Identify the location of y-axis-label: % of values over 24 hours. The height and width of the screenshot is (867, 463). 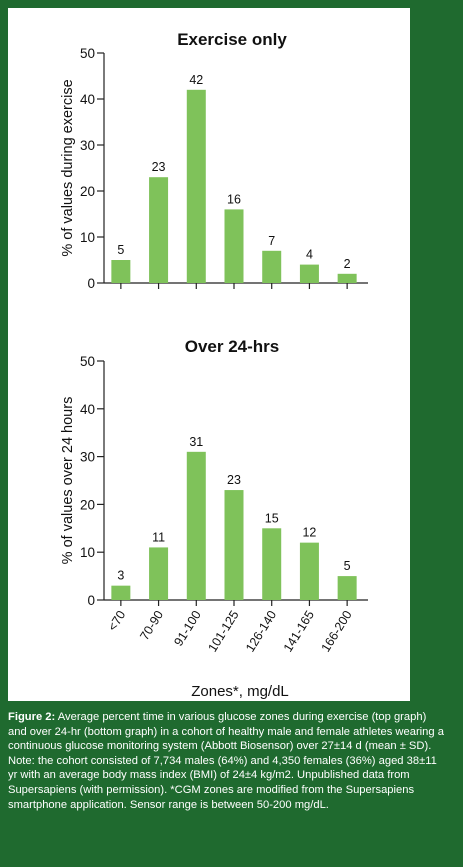
(68, 481).